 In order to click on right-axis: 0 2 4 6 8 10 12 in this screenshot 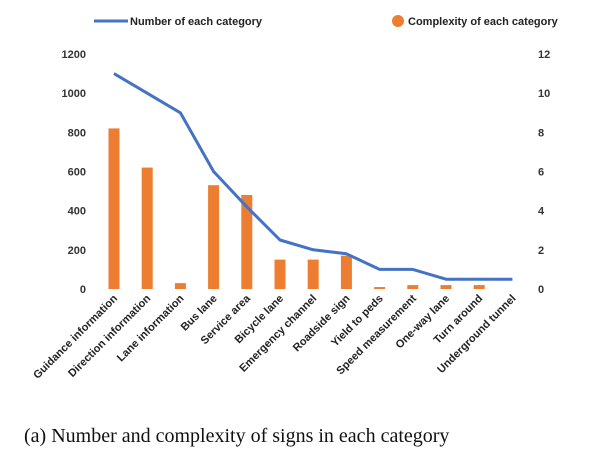, I will do `click(544, 172)`.